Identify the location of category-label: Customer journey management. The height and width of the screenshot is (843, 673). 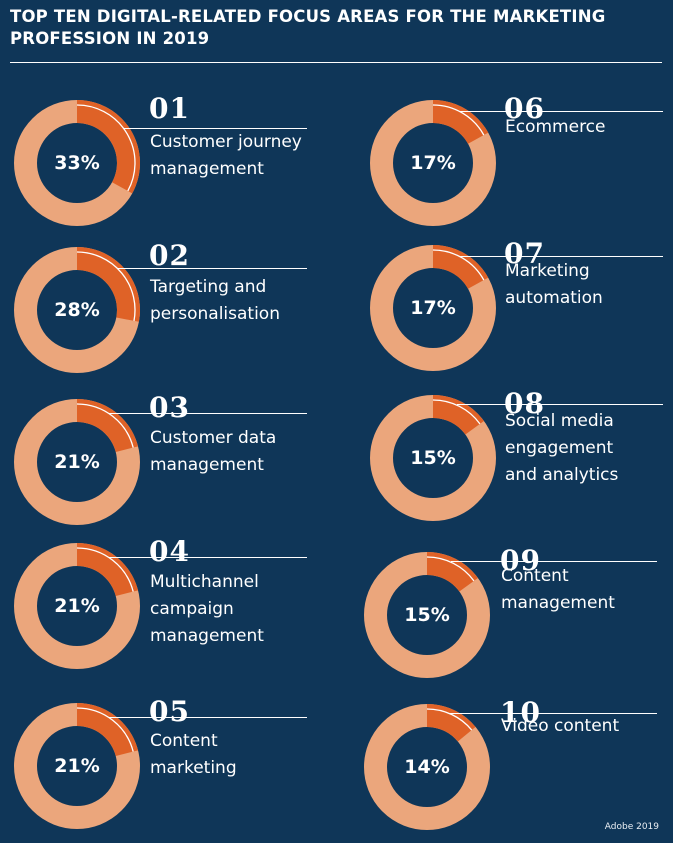
(226, 155).